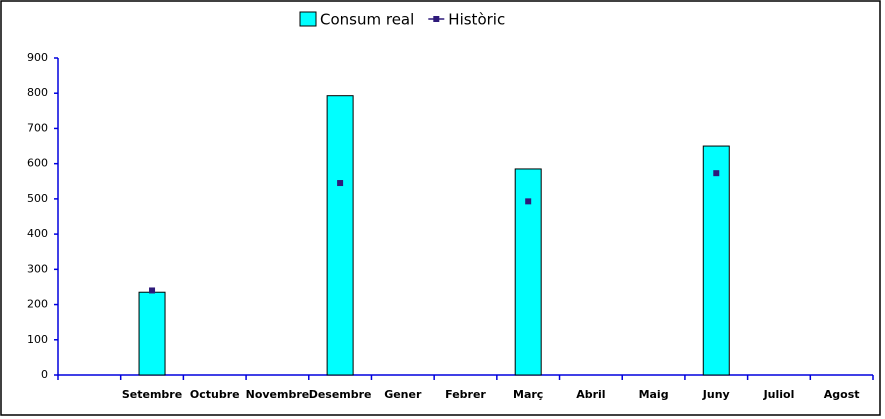 The image size is (885, 419). Describe the element at coordinates (779, 394) in the screenshot. I see `x-tick-label: Juliol` at that location.